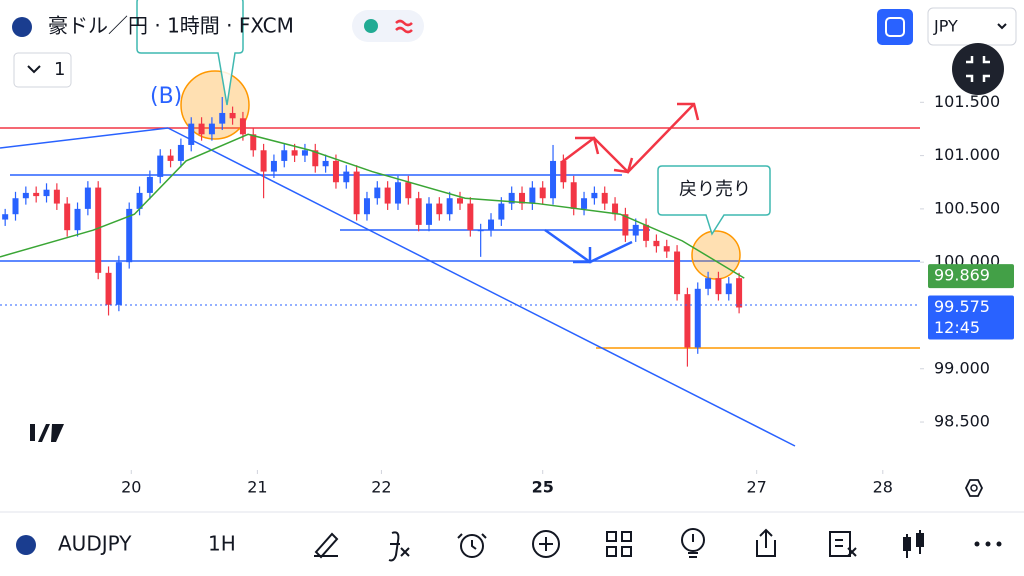 The width and height of the screenshot is (1024, 576). Describe the element at coordinates (371, 26) in the screenshot. I see `market-open-dot` at that location.